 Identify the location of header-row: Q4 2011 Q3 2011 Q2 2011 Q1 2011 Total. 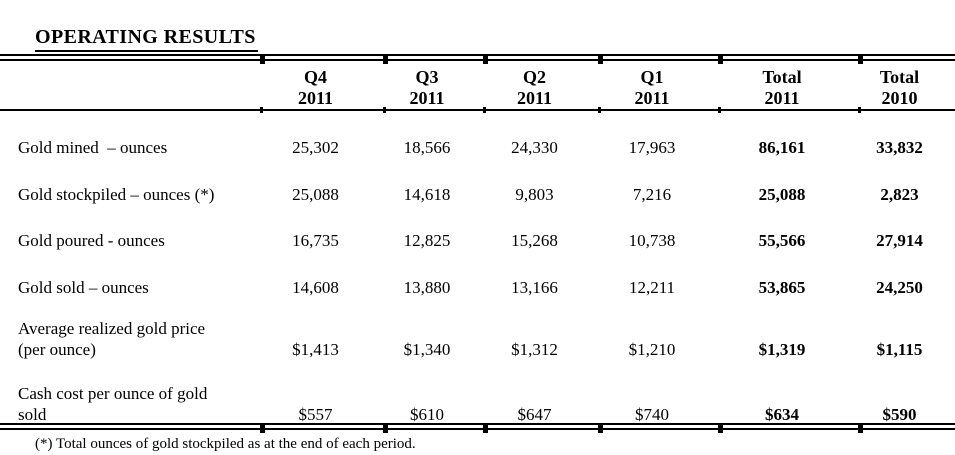
(477, 86).